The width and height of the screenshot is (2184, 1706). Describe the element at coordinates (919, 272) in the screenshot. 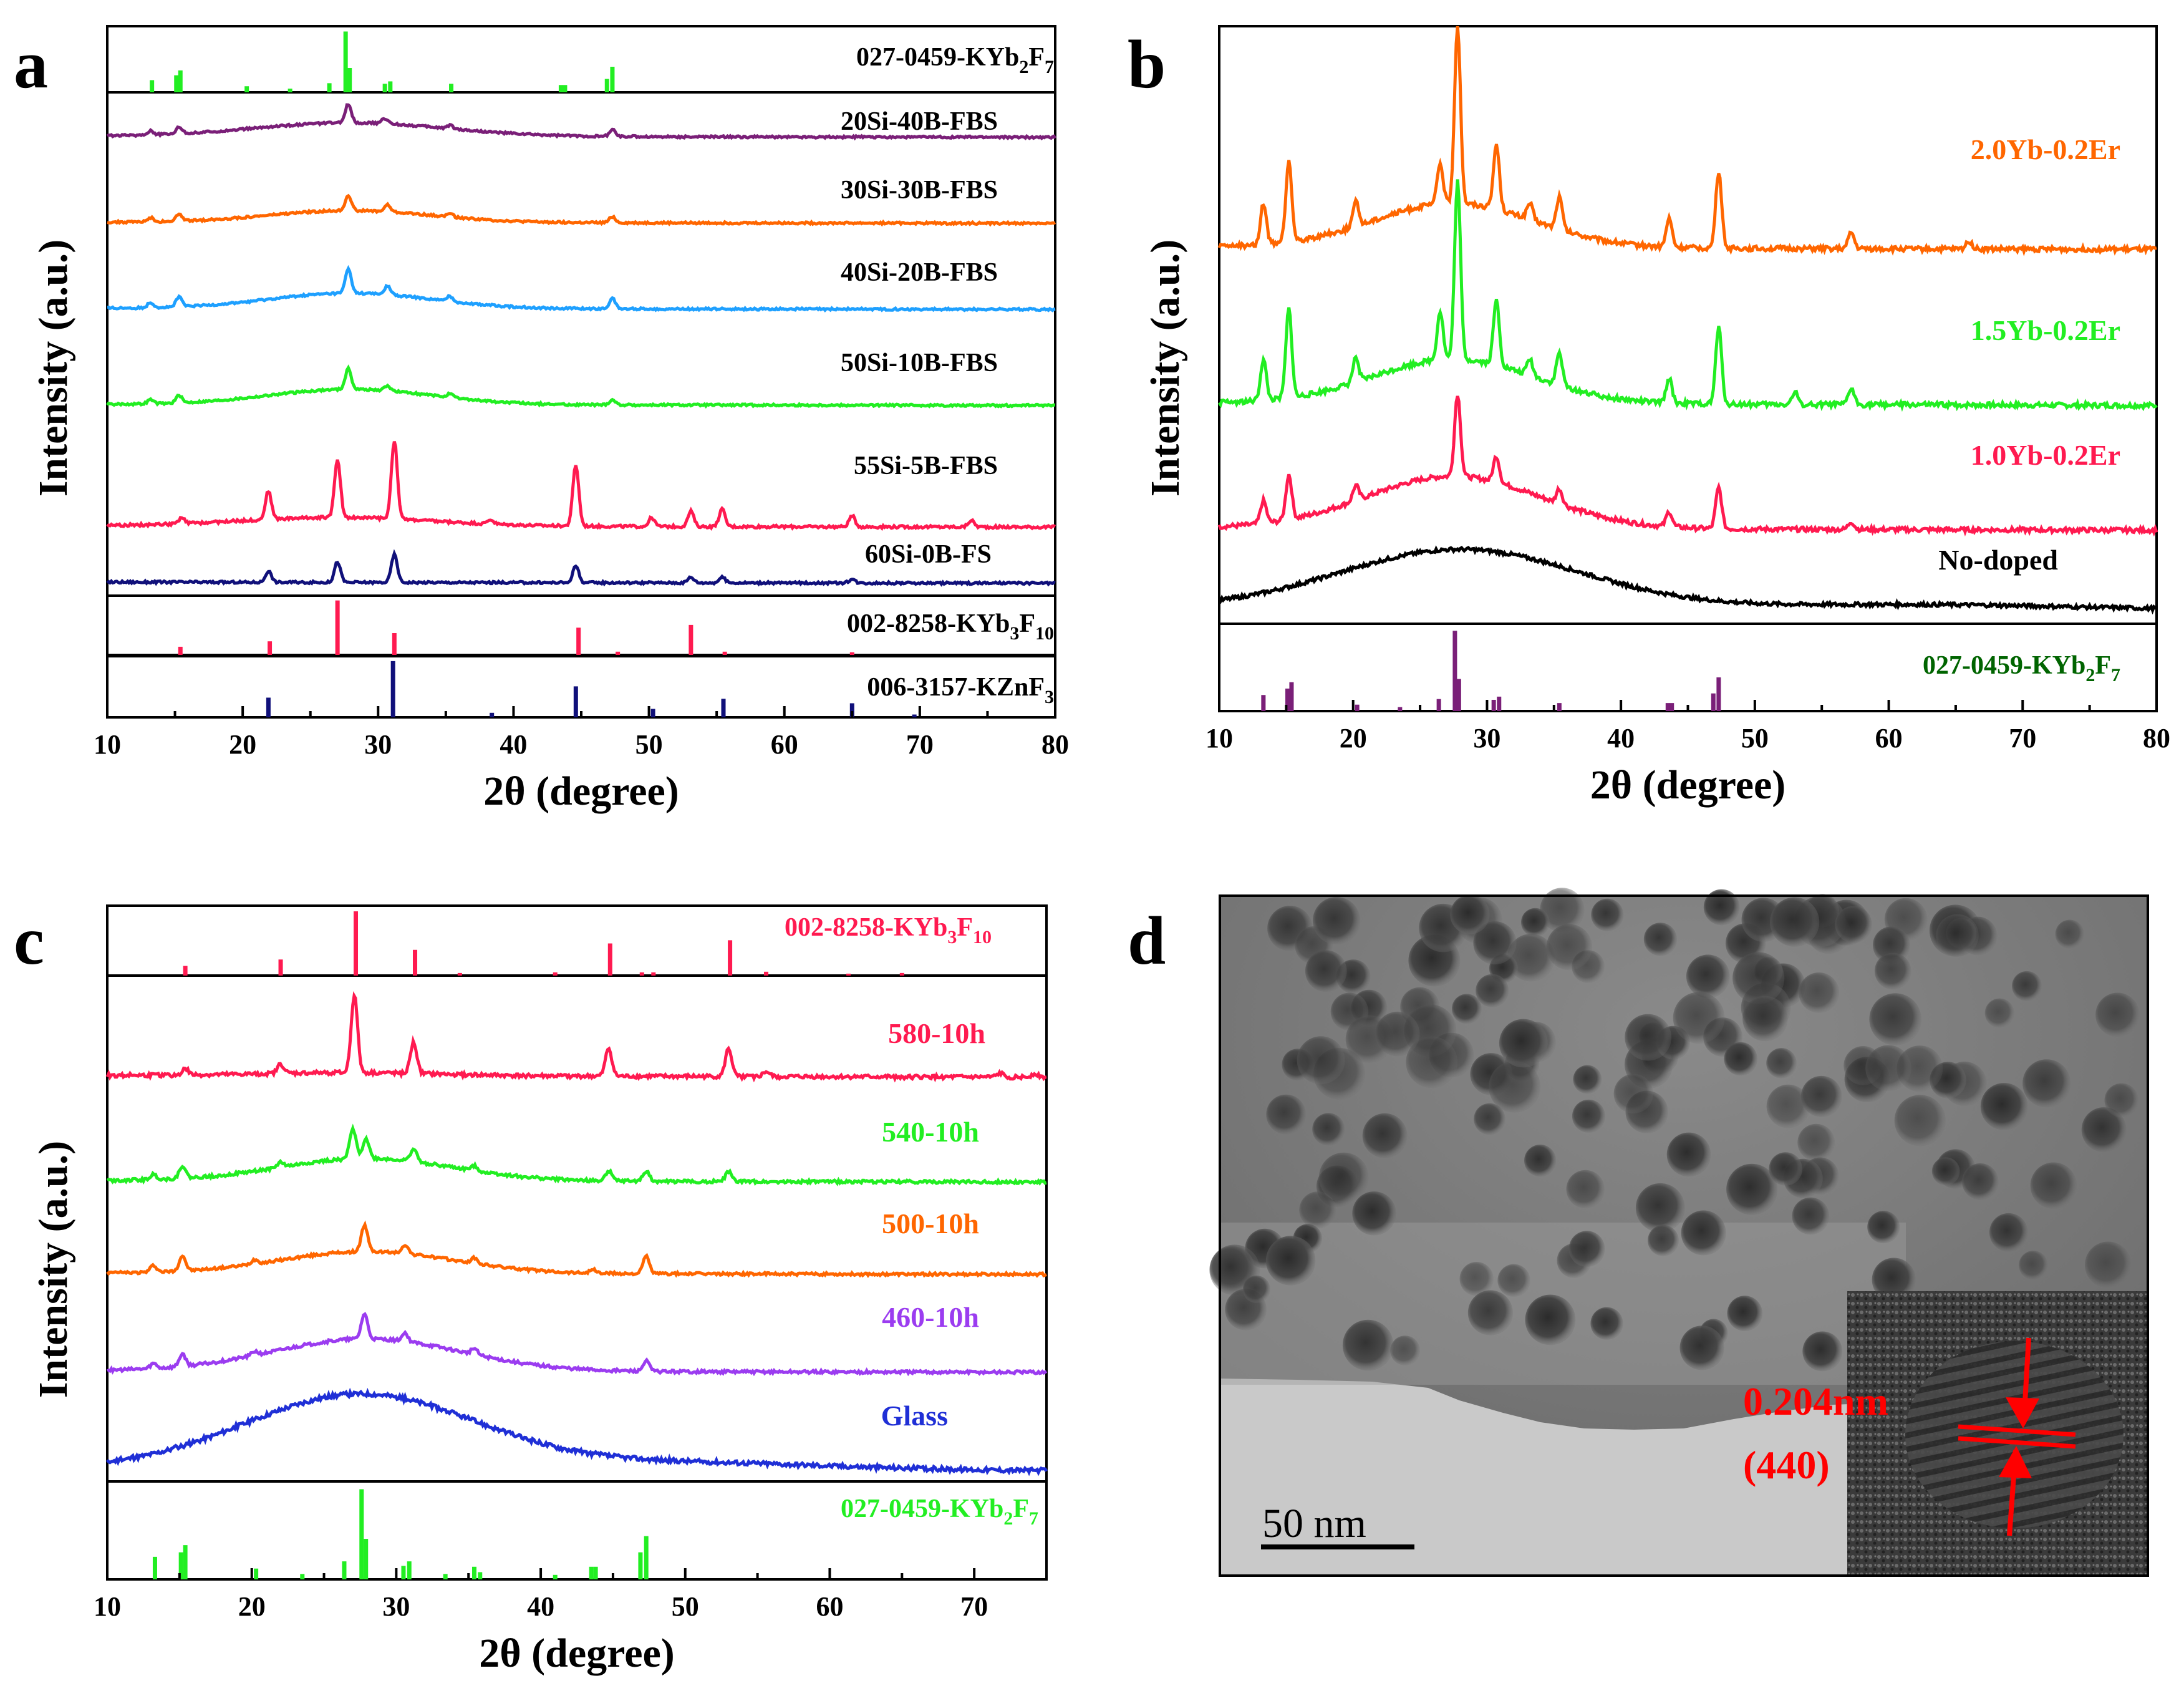

I see `series-label: 40Si-20B-FBS` at that location.